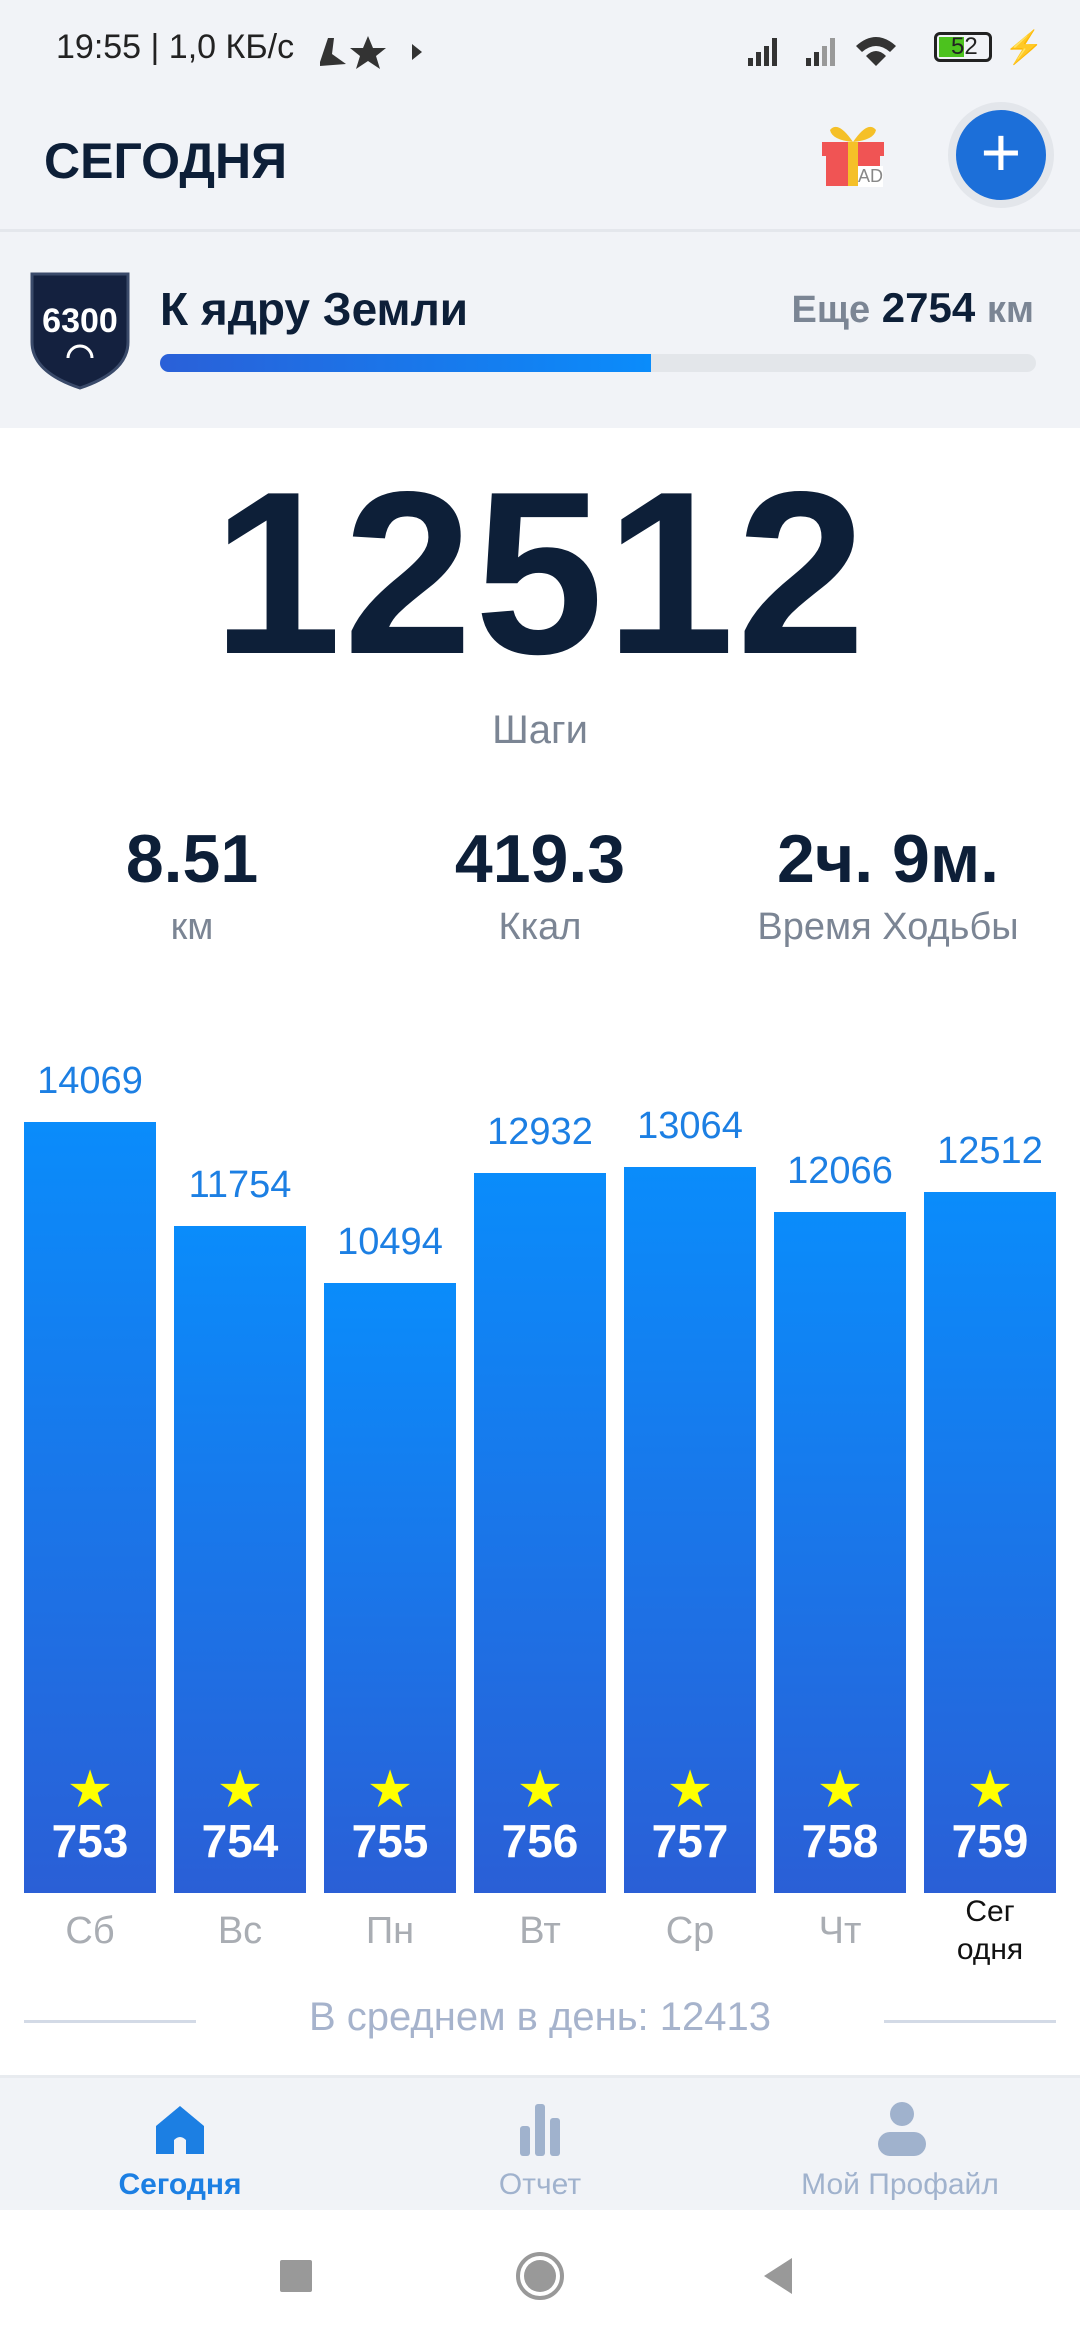 The width and height of the screenshot is (1080, 2340). What do you see at coordinates (540, 859) in the screenshot?
I see `stat-value: 419.3` at bounding box center [540, 859].